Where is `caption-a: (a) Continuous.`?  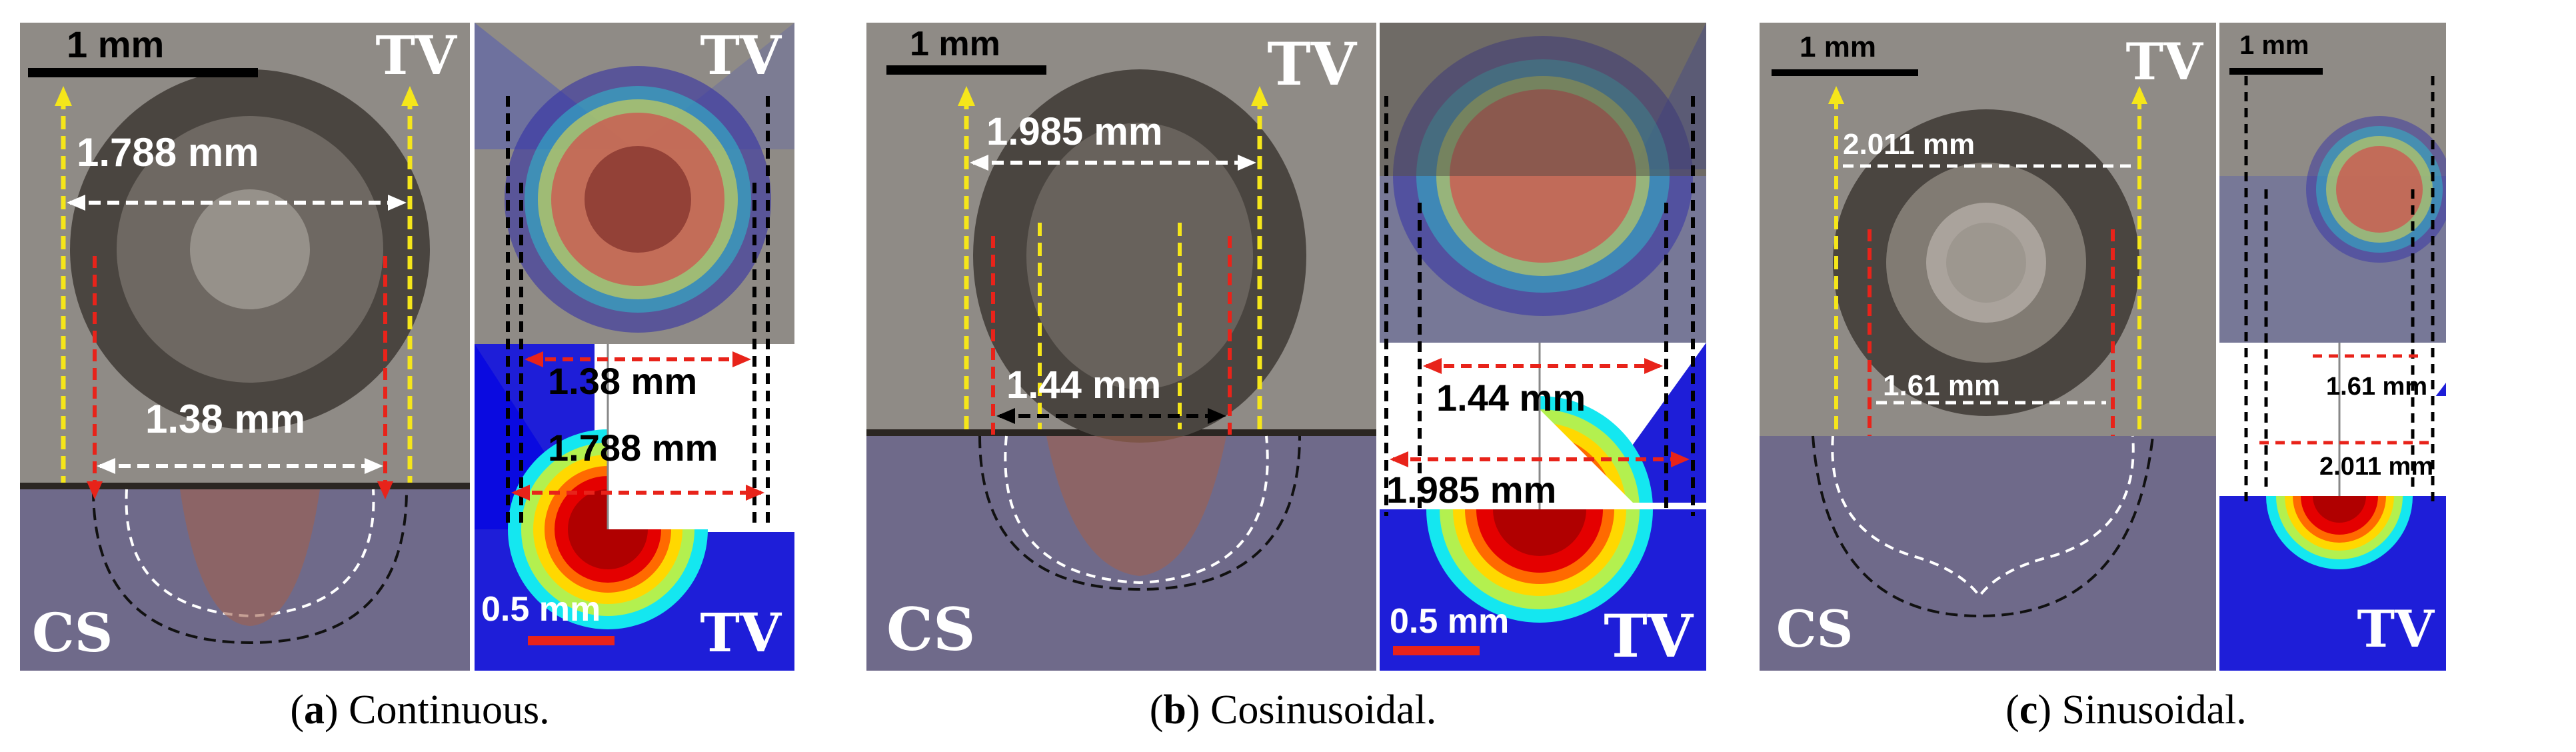
caption-a: (a) Continuous. is located at coordinates (420, 710).